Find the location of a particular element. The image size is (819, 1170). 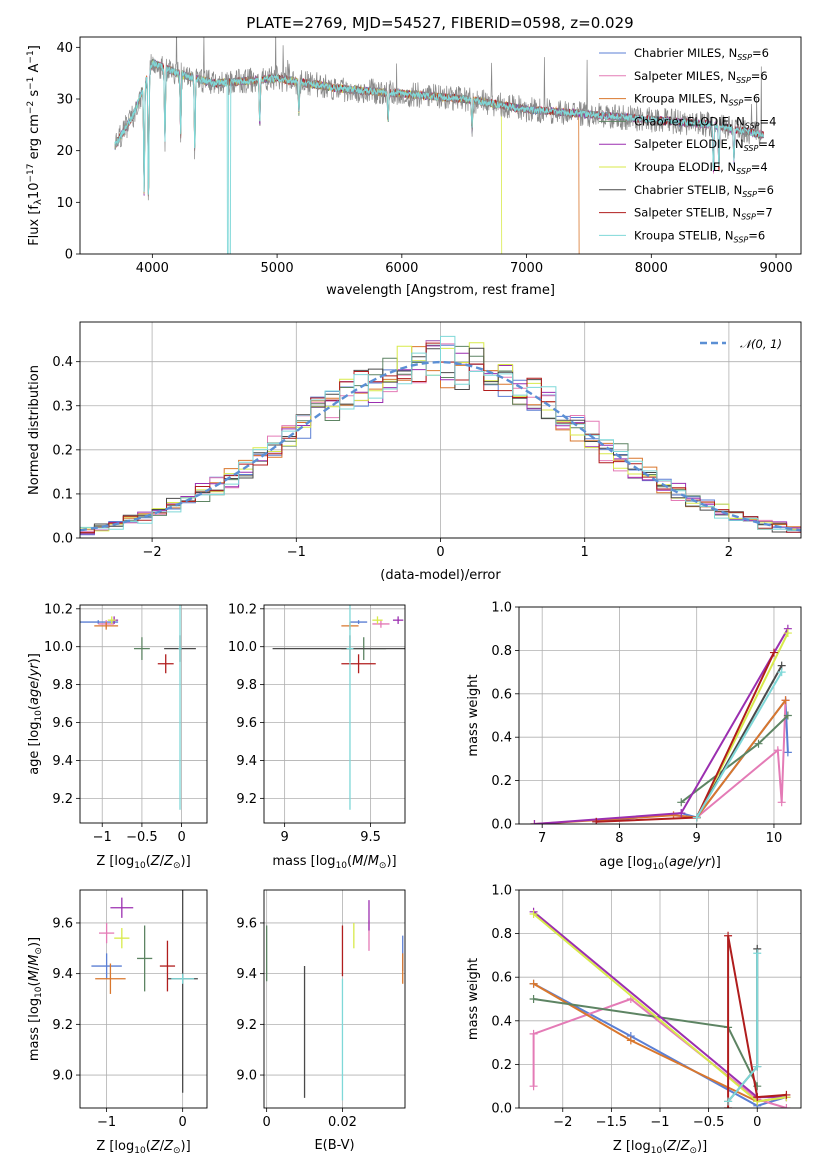

y-tick-label: 10 is located at coordinates (64, 203).